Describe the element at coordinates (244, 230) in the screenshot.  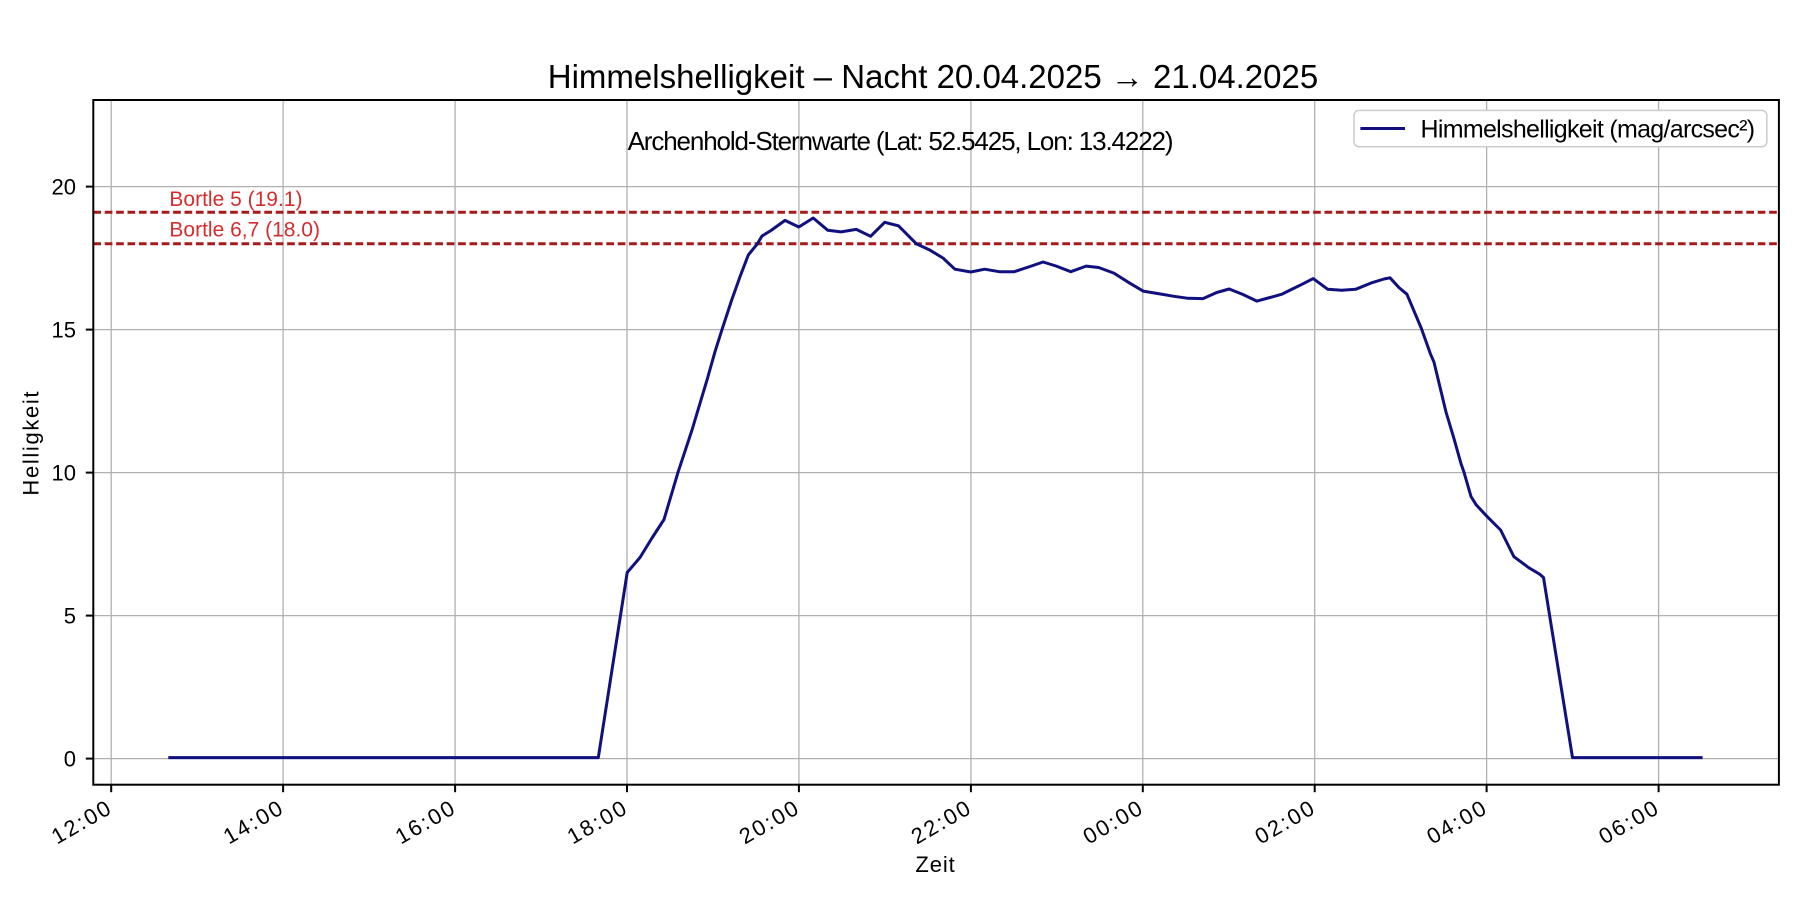
I see `svg-text: Bortle 6,7 (18.0)` at that location.